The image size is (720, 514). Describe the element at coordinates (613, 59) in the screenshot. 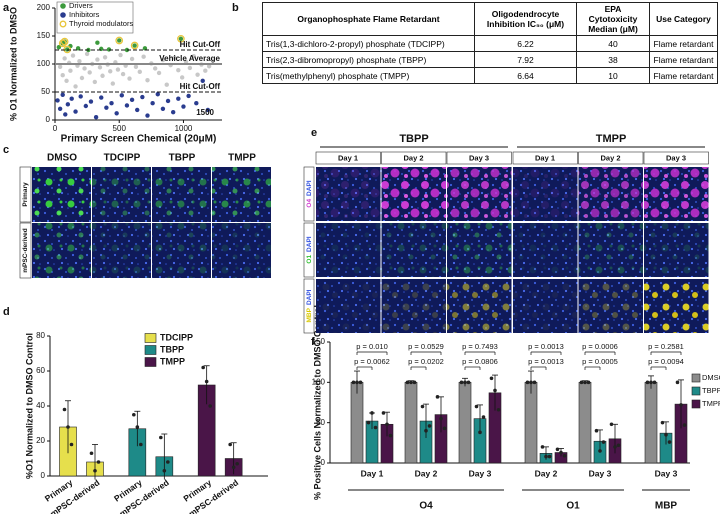

I see `table-cell: 38` at that location.